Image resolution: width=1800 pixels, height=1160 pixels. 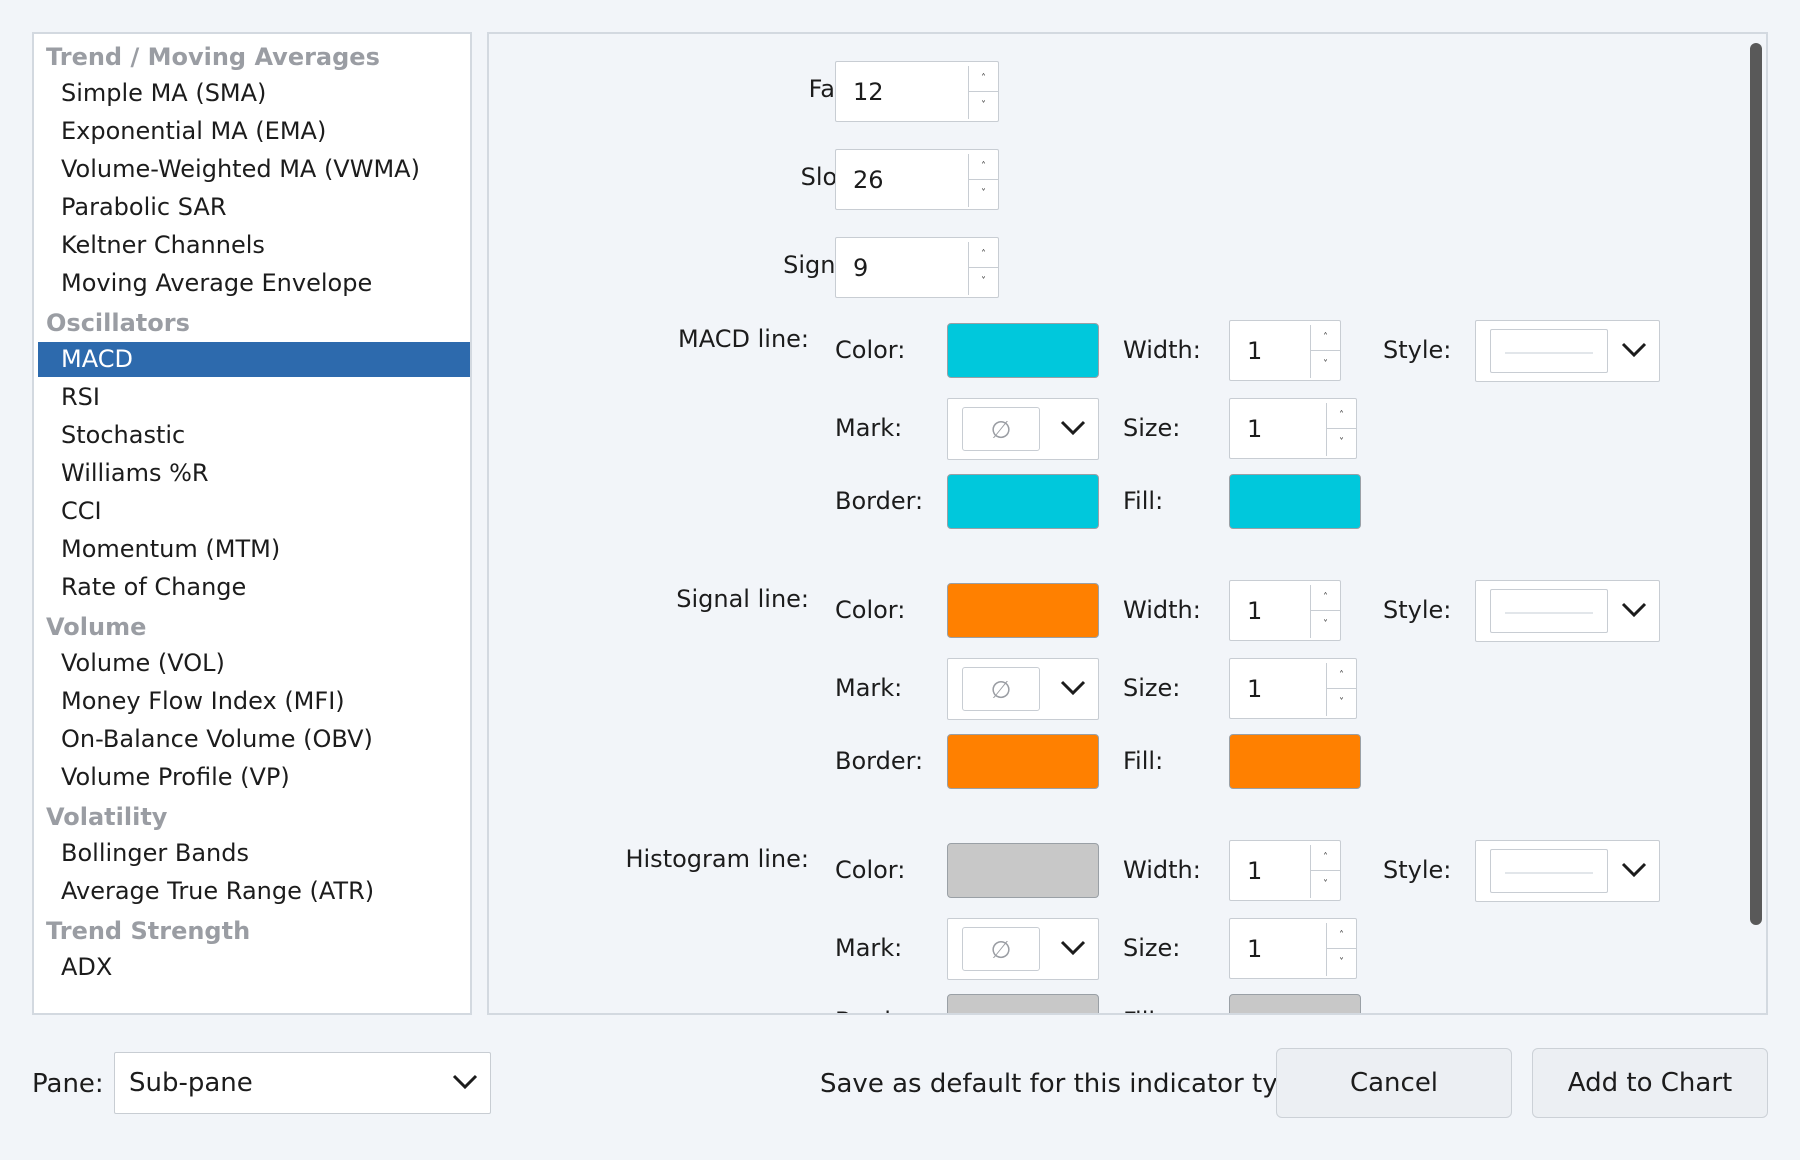 I want to click on slow-period-value: 26, so click(x=868, y=180).